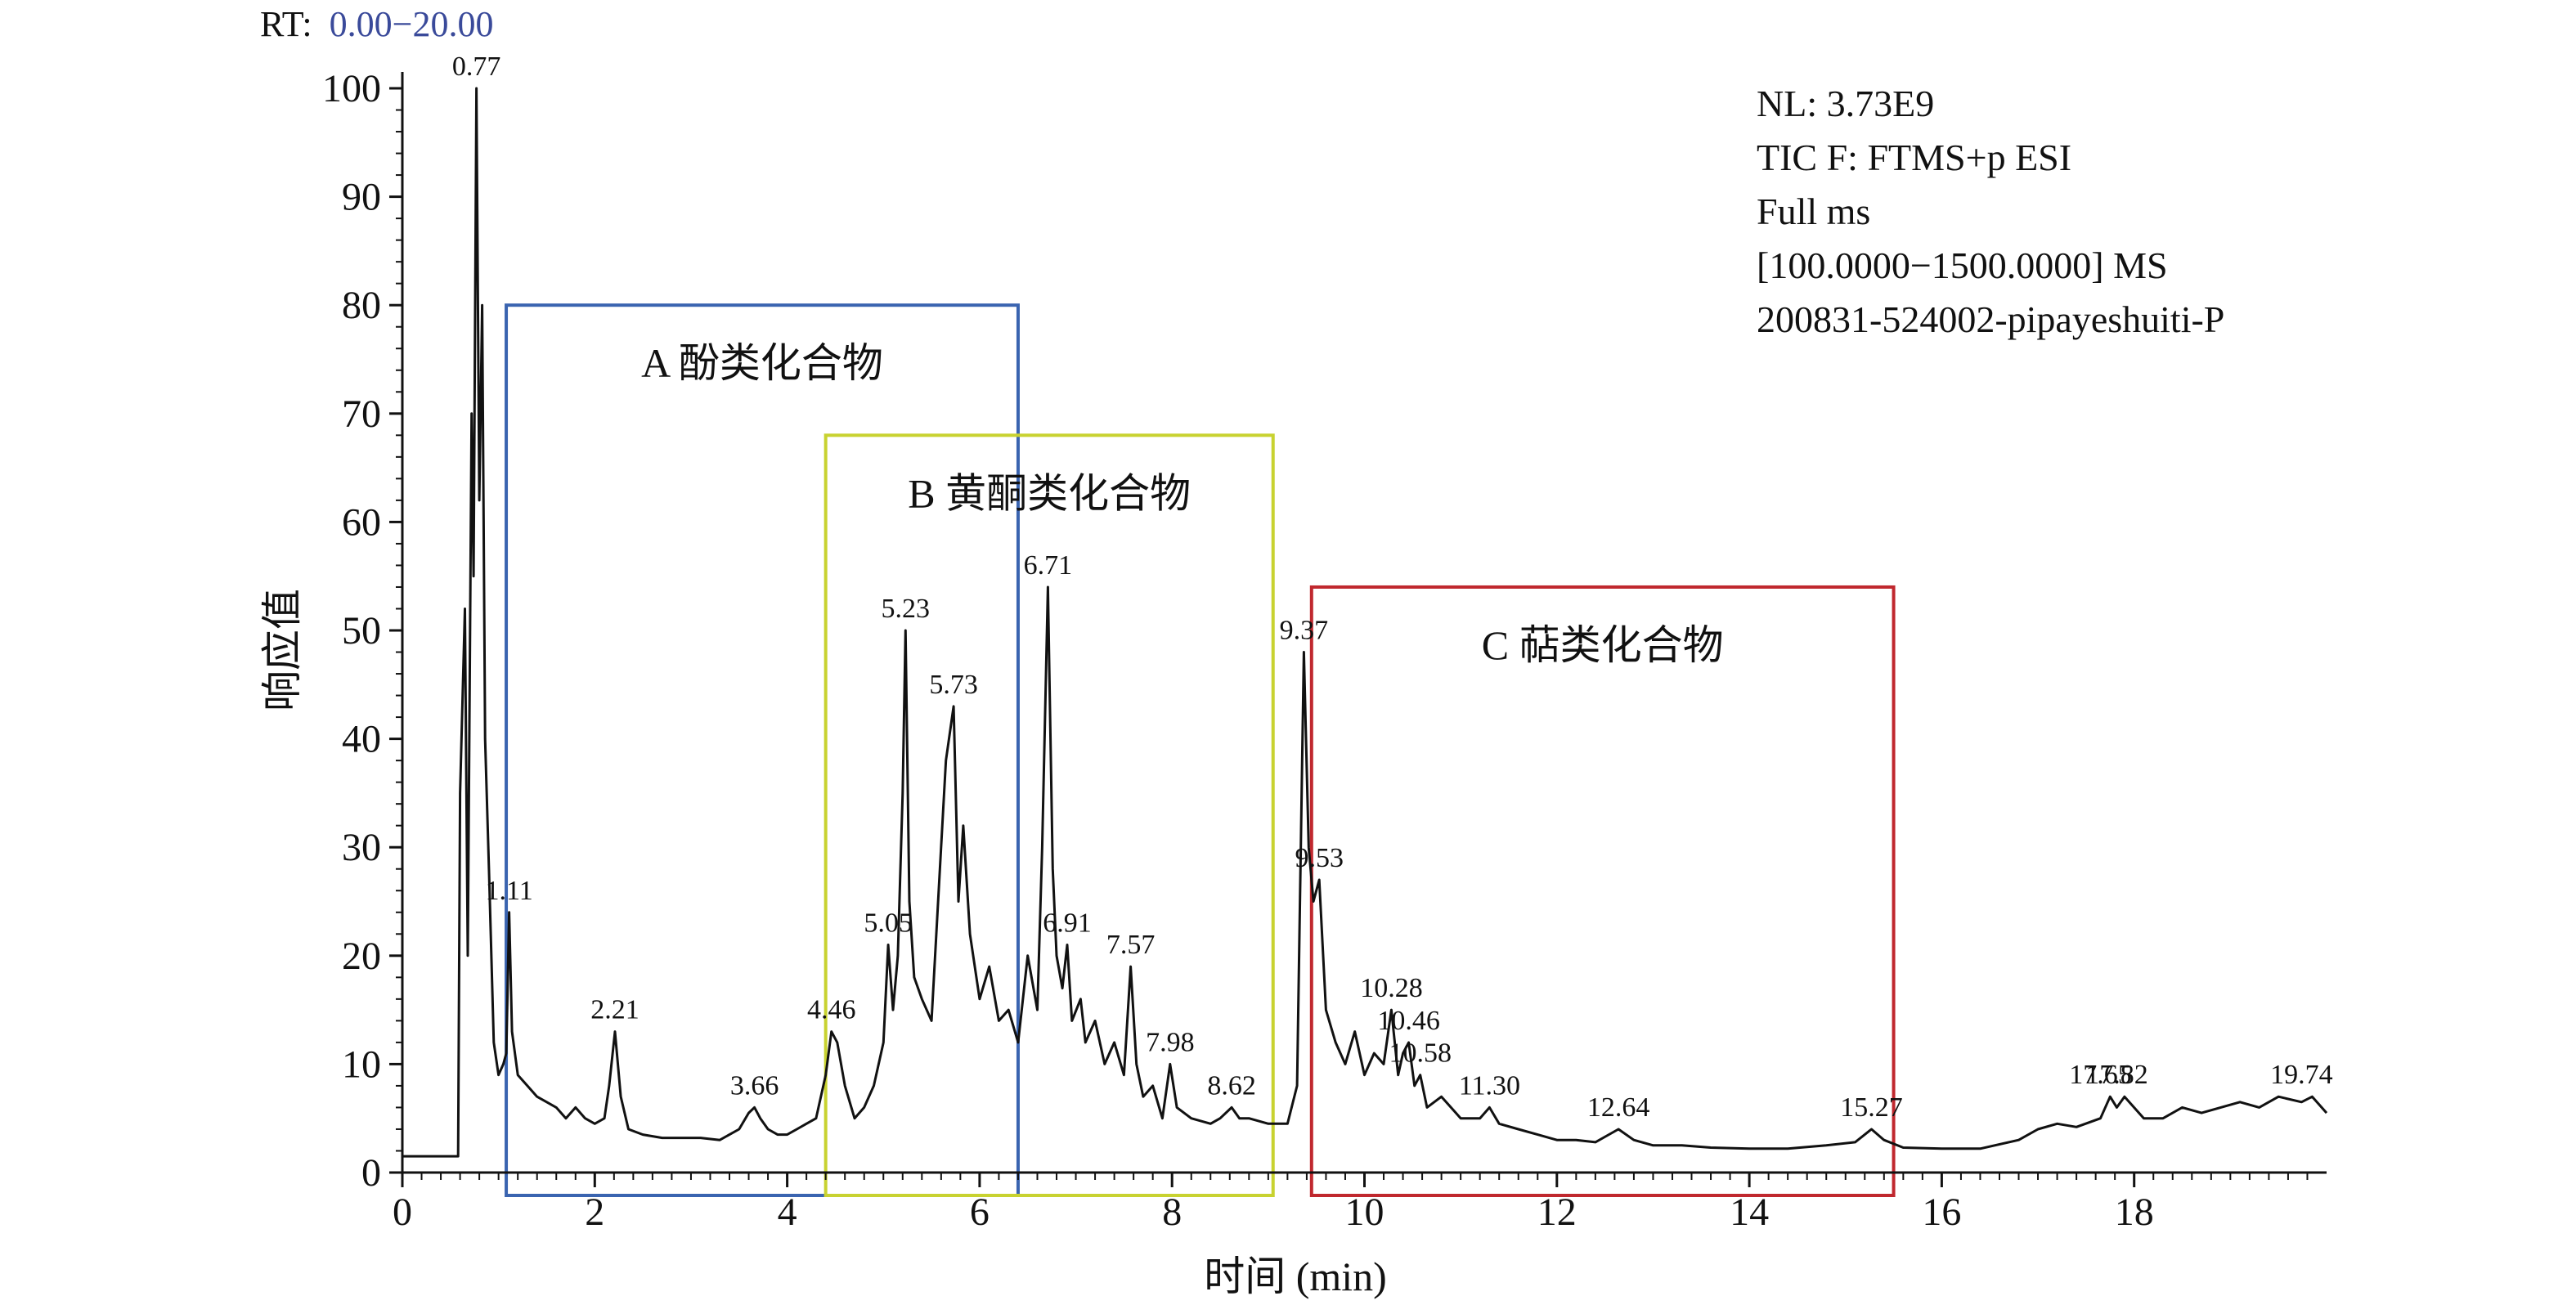  What do you see at coordinates (615, 1010) in the screenshot?
I see `peak-label-2: 2.21` at bounding box center [615, 1010].